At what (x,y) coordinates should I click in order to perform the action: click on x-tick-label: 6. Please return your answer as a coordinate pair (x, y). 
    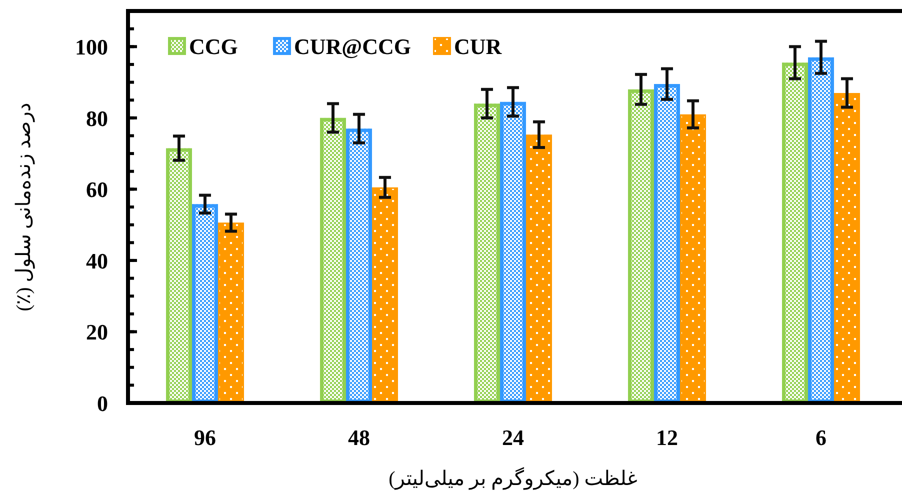
    Looking at the image, I should click on (821, 437).